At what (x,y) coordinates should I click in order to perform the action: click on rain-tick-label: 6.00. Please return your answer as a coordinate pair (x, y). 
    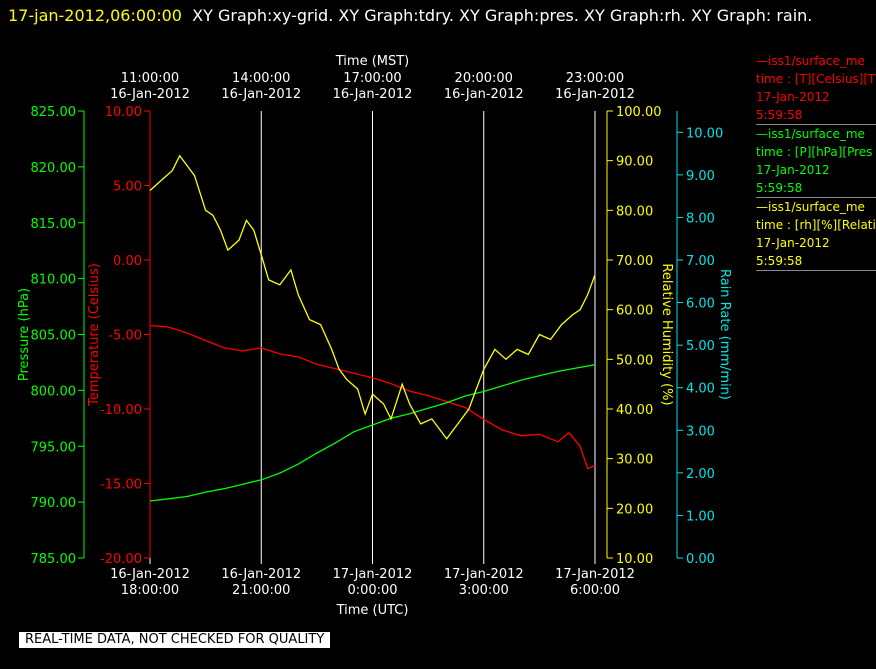
    Looking at the image, I should click on (700, 304).